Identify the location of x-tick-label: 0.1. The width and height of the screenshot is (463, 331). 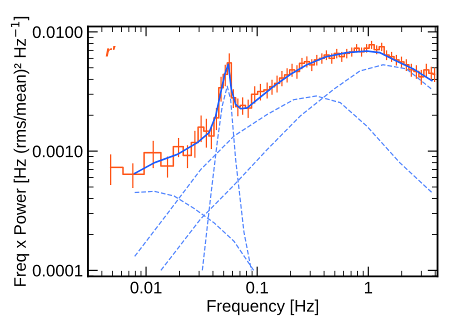
(257, 288).